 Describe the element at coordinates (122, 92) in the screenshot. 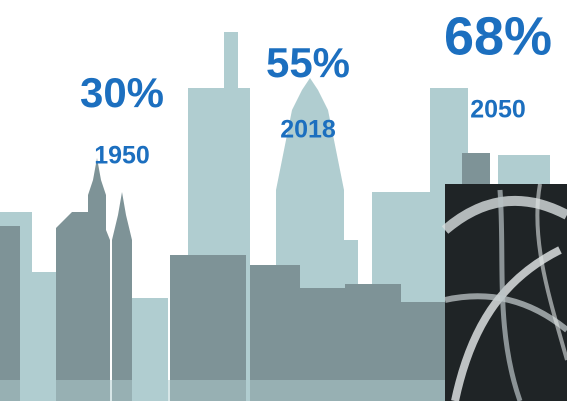

I see `percent: 30%` at that location.